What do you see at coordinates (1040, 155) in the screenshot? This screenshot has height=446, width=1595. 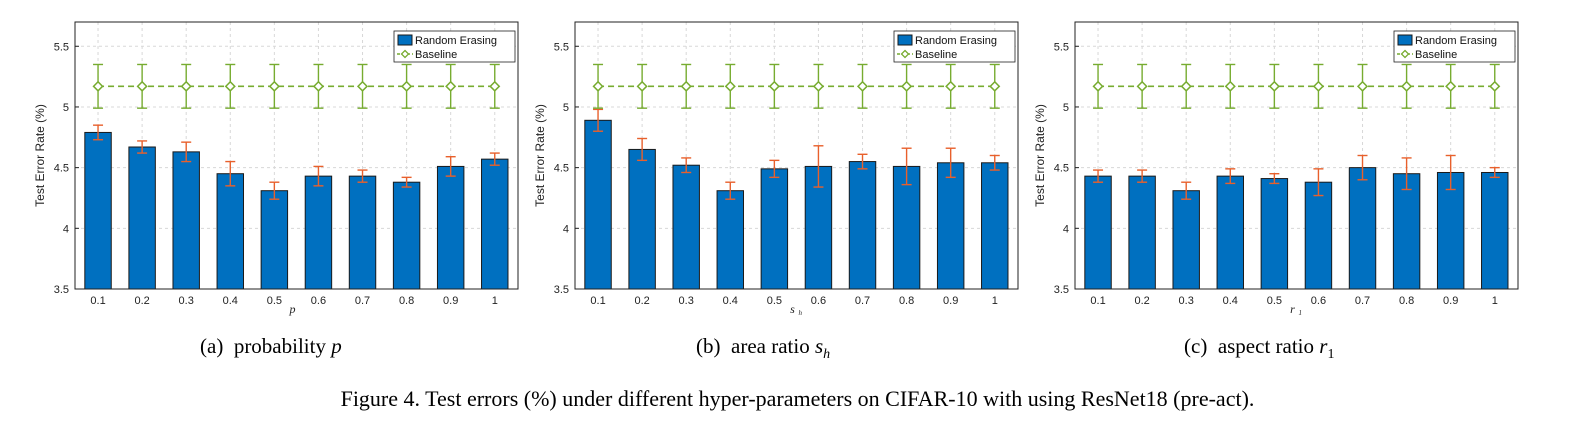 I see `y-axis-label: Test Error Rate (%)` at bounding box center [1040, 155].